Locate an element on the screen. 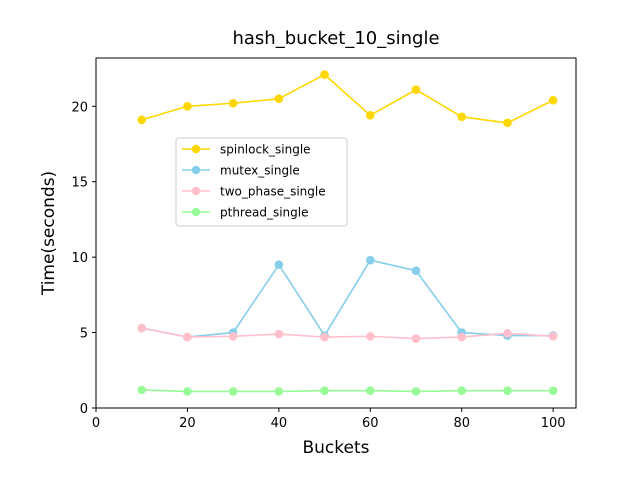  legend-label: pthread_single is located at coordinates (264, 213).